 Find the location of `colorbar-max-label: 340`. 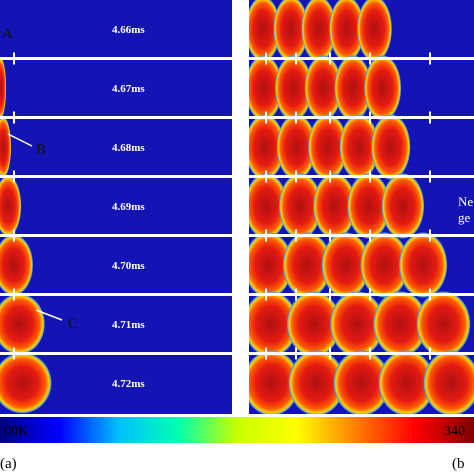

colorbar-max-label: 340 is located at coordinates (454, 431).